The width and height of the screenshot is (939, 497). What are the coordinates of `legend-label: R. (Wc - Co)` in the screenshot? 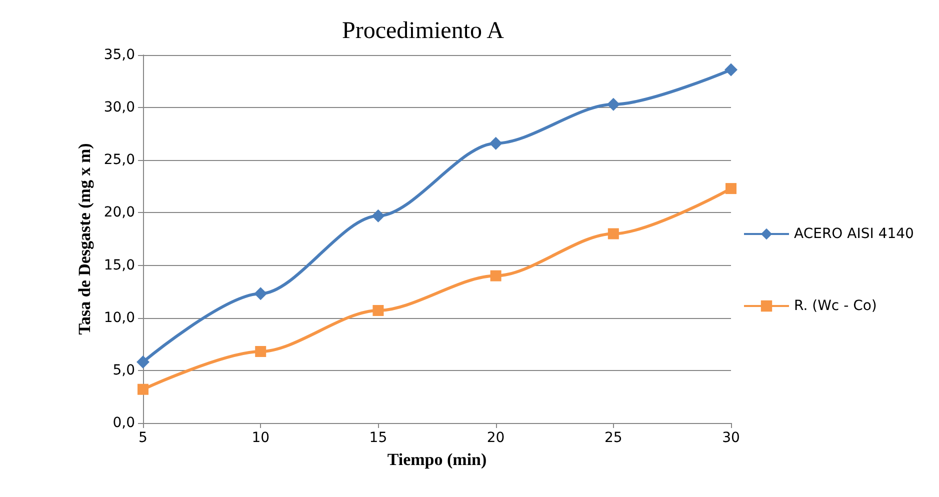 It's located at (835, 306).